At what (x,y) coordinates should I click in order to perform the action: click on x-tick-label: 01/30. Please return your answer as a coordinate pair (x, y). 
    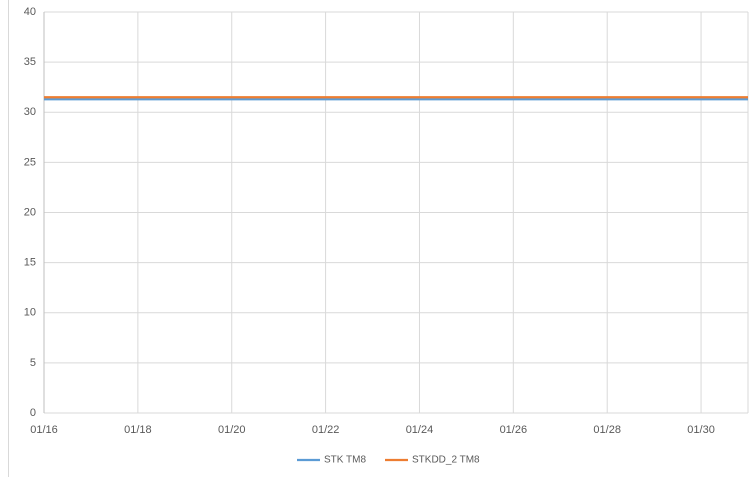
    Looking at the image, I should click on (701, 430).